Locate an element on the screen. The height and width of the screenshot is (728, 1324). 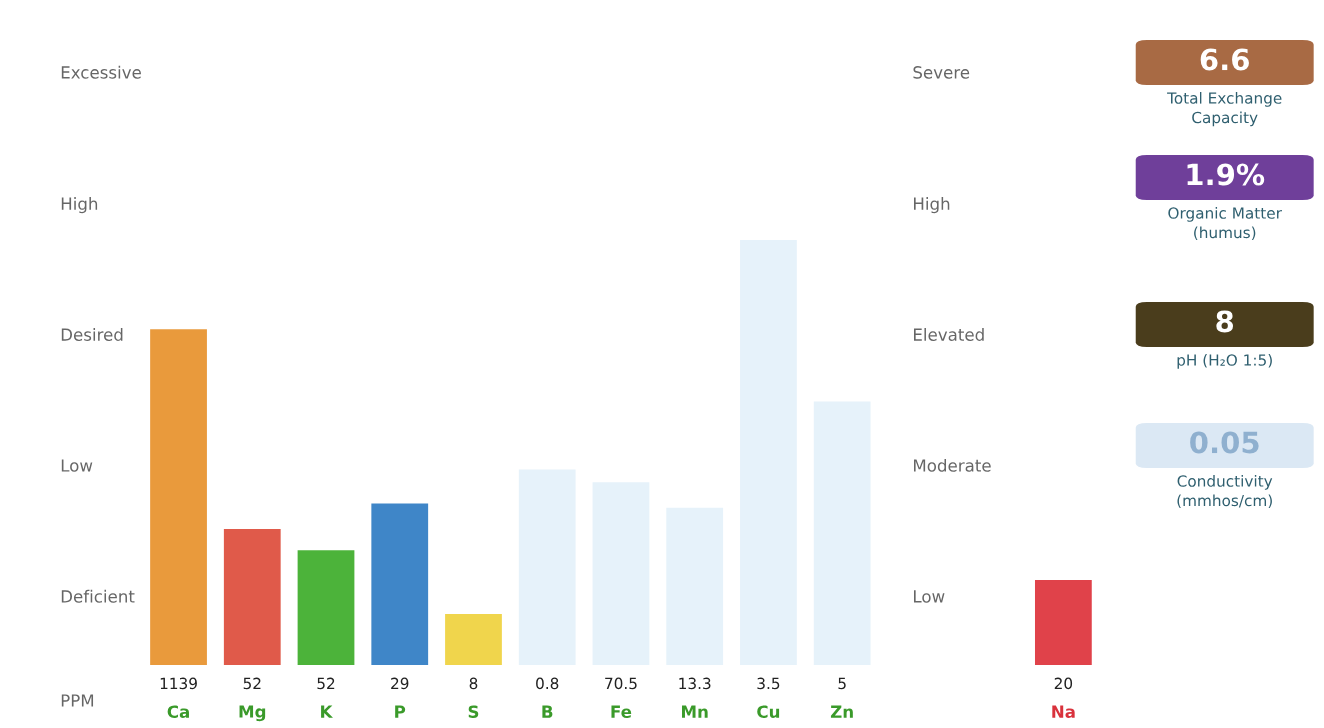
x-tick-label: 52 Mg is located at coordinates (252, 699).